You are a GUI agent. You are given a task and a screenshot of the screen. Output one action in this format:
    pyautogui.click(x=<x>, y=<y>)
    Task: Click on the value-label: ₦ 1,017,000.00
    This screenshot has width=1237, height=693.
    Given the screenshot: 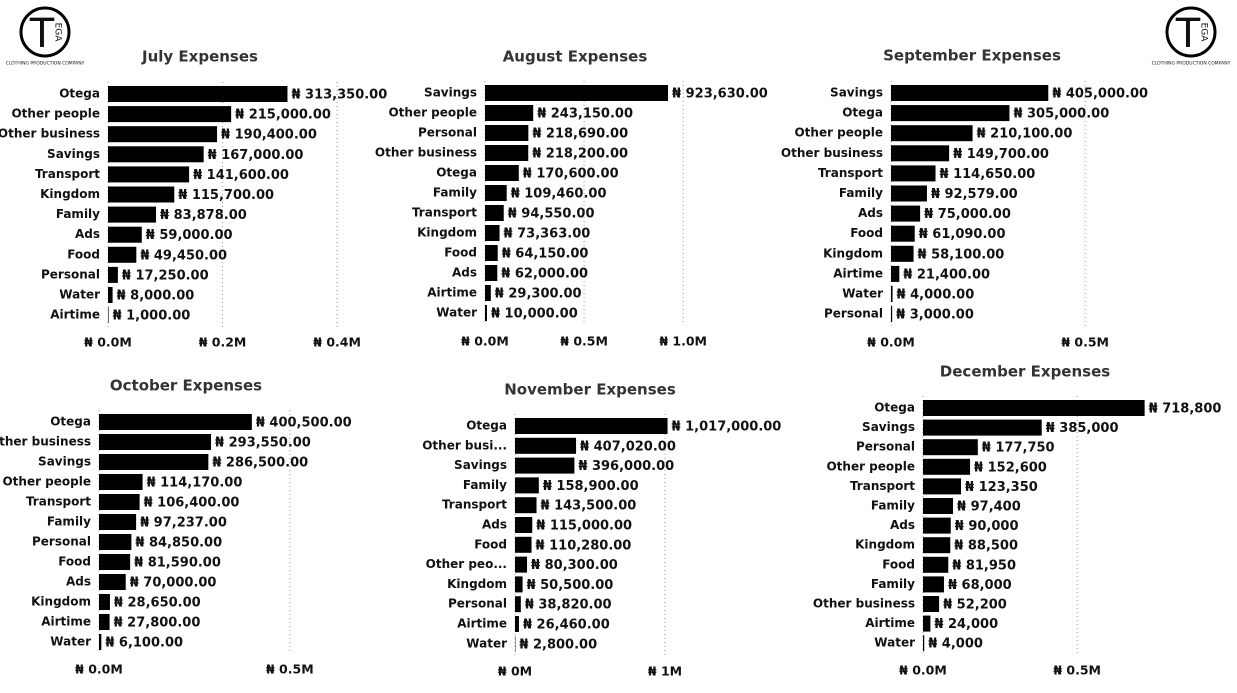 What is the action you would take?
    pyautogui.click(x=727, y=427)
    